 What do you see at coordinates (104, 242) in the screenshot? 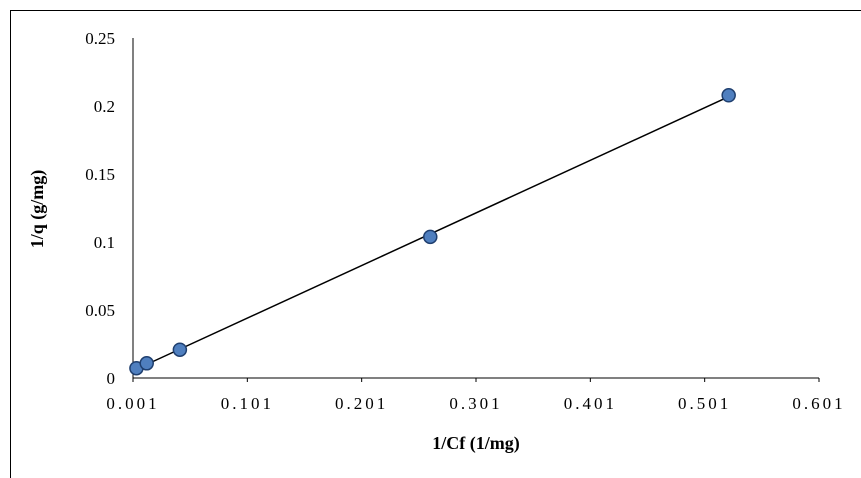
I see `y-tick-label: 0.1` at bounding box center [104, 242].